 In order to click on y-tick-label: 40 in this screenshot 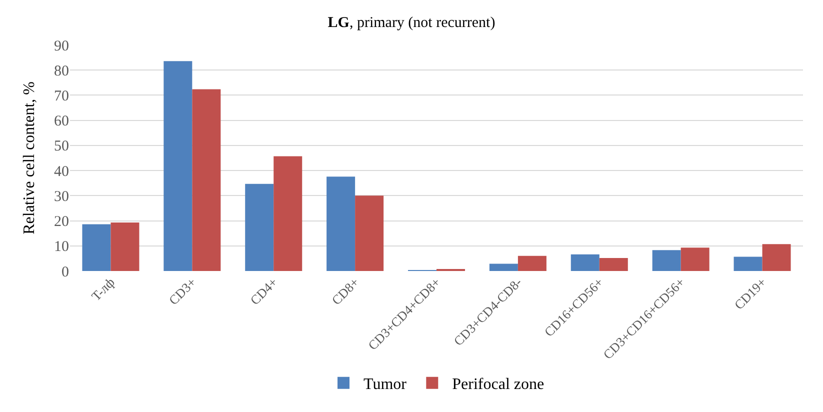, I will do `click(61, 172)`.